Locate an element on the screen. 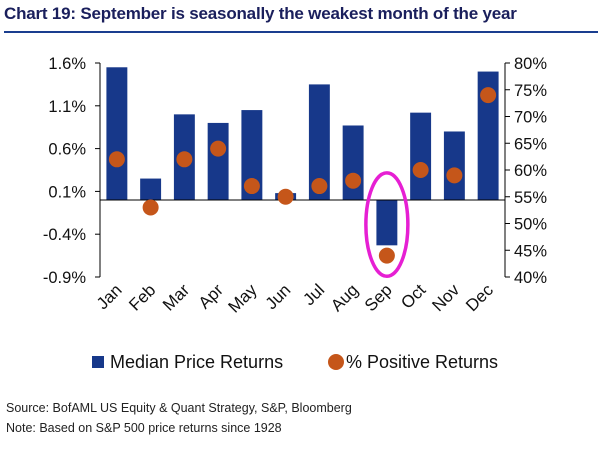 The height and width of the screenshot is (450, 602). category-label: Jul is located at coordinates (313, 294).